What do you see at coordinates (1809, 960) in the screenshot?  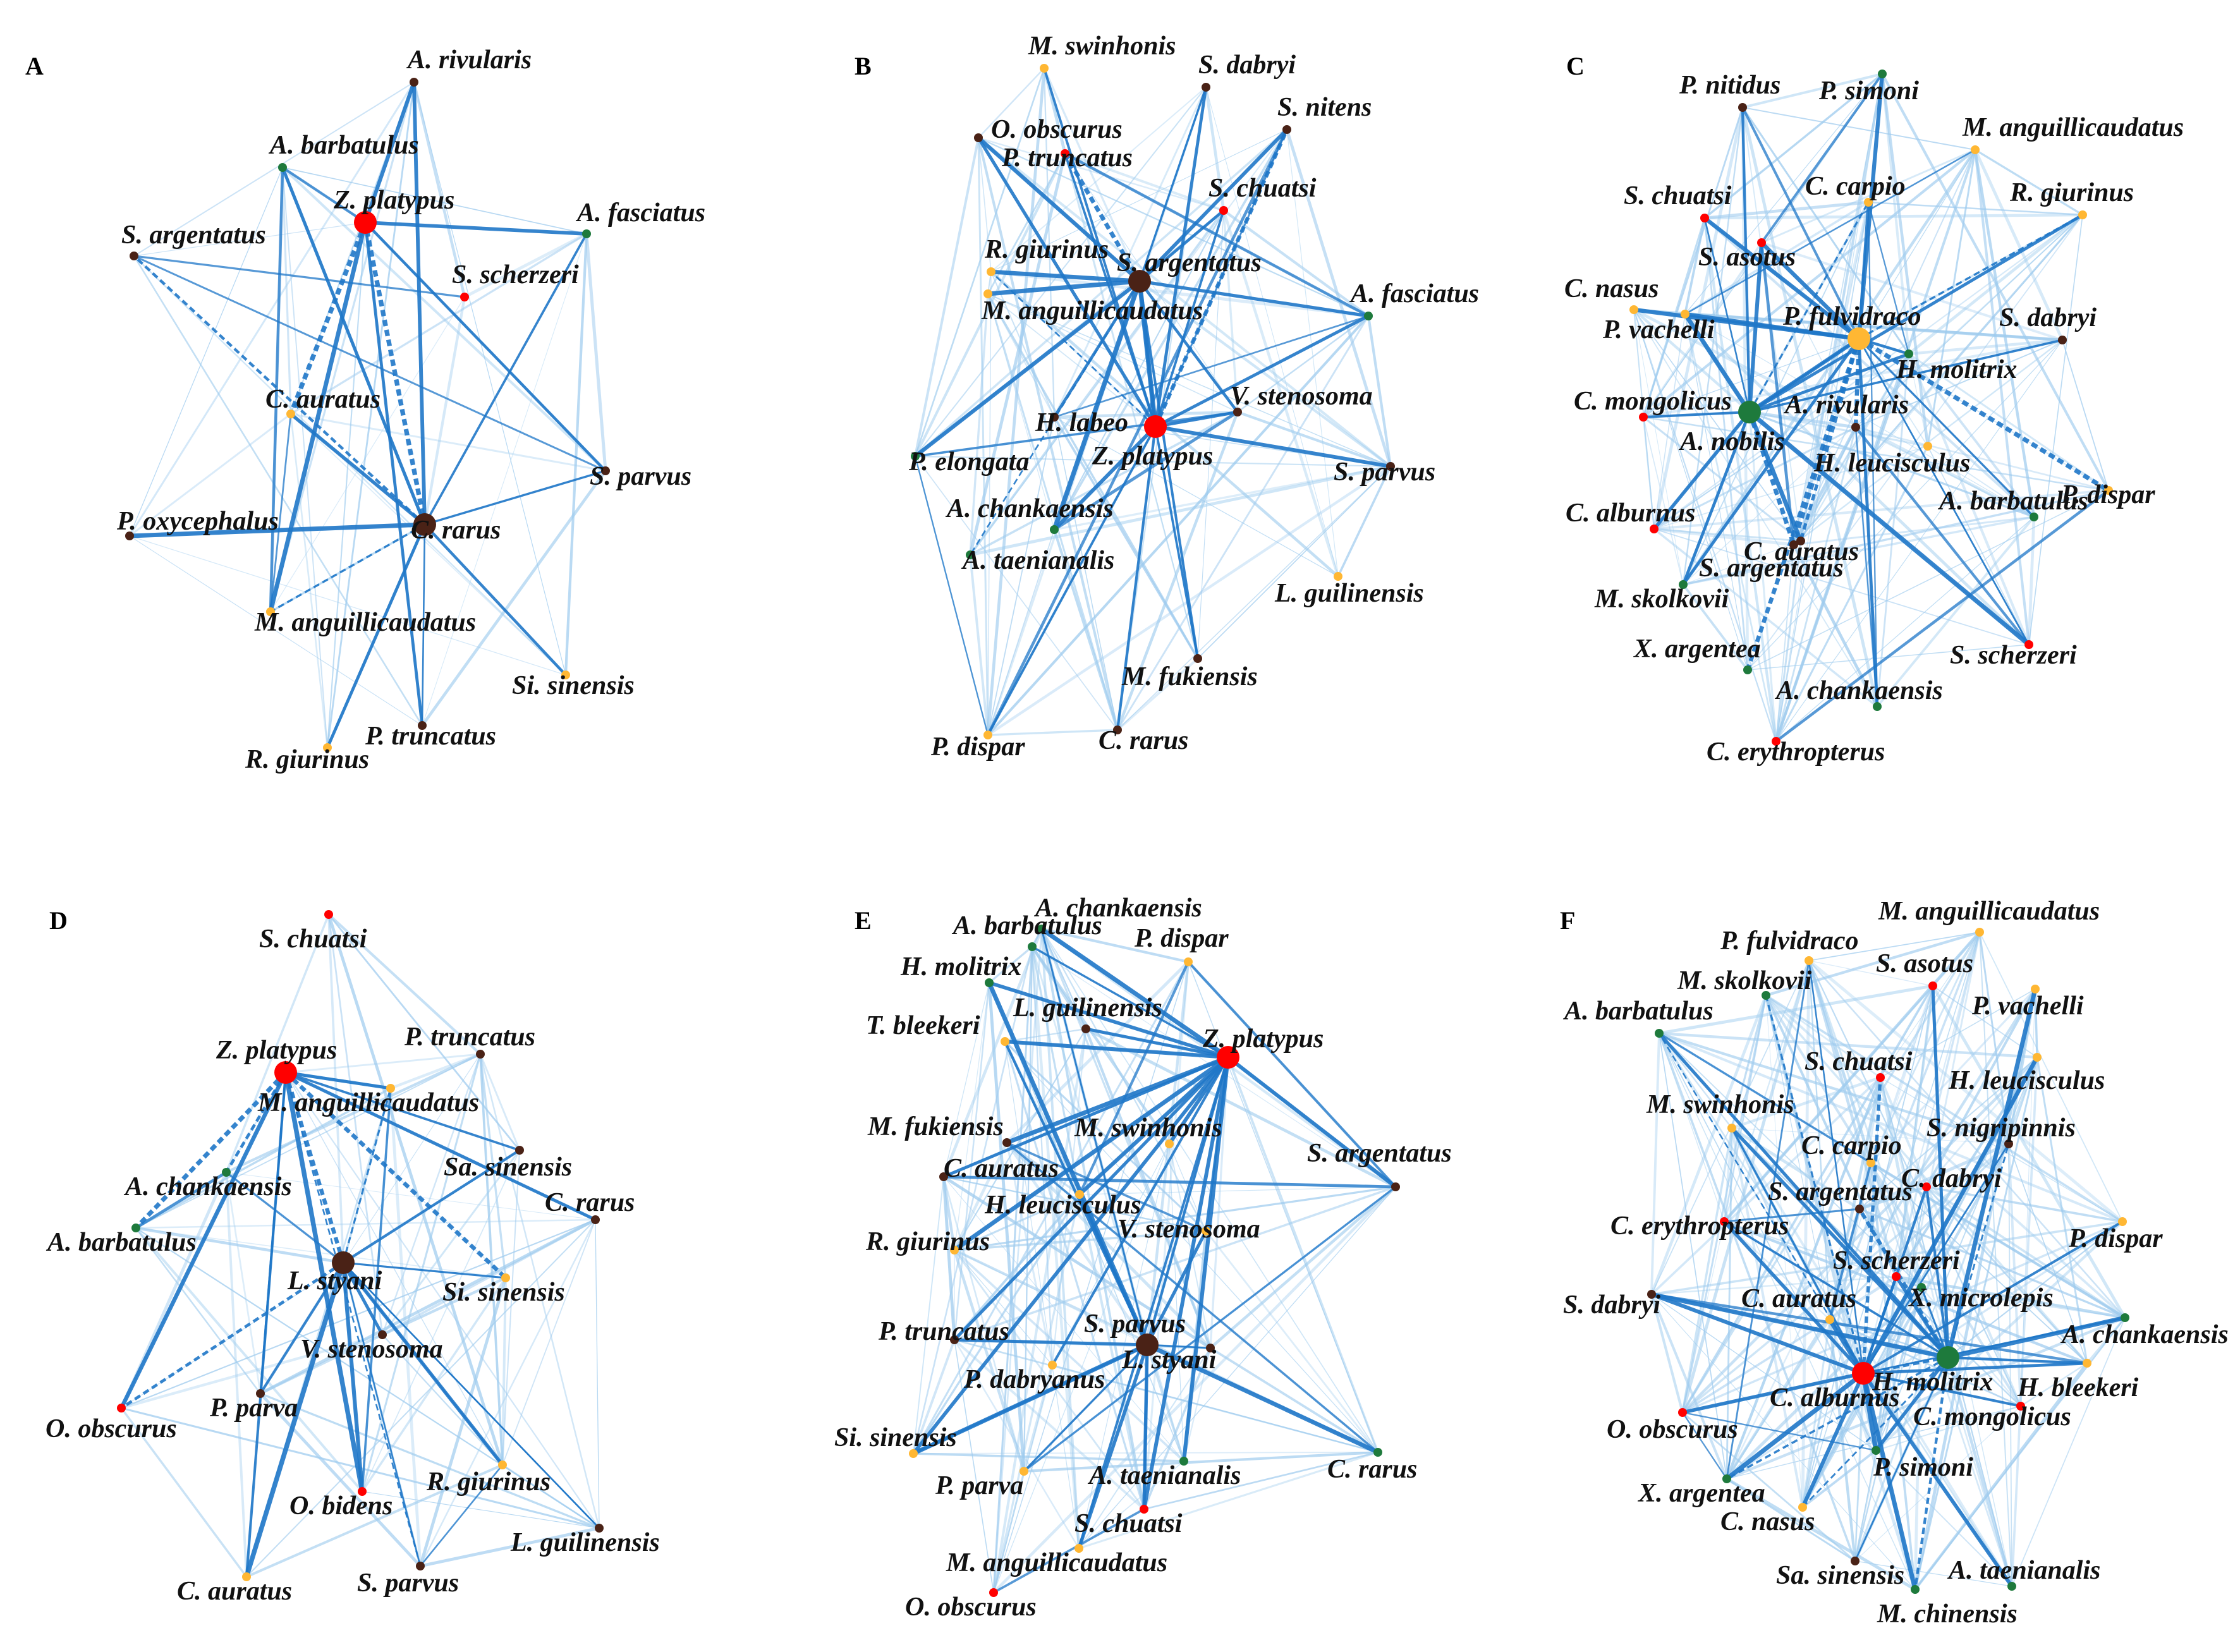 I see `node-p-fulvidraco` at bounding box center [1809, 960].